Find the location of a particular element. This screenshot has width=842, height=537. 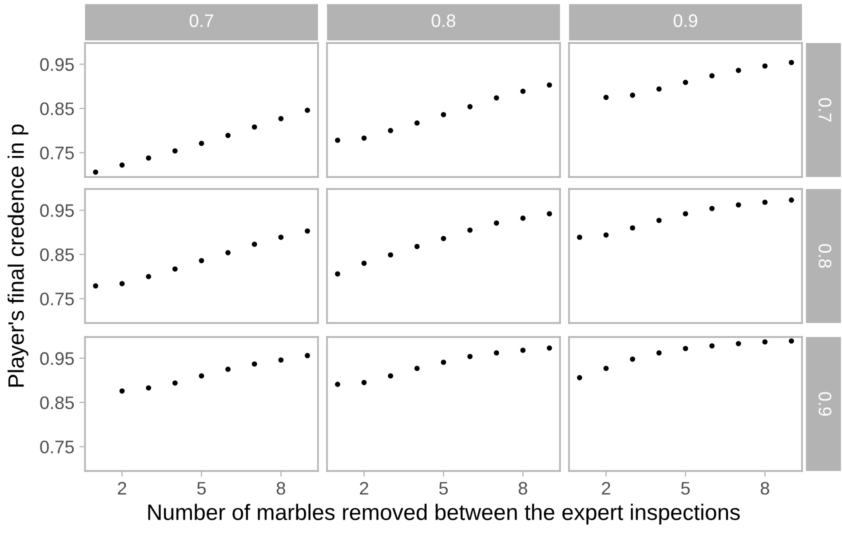

chart-title: 0.9 is located at coordinates (686, 21).